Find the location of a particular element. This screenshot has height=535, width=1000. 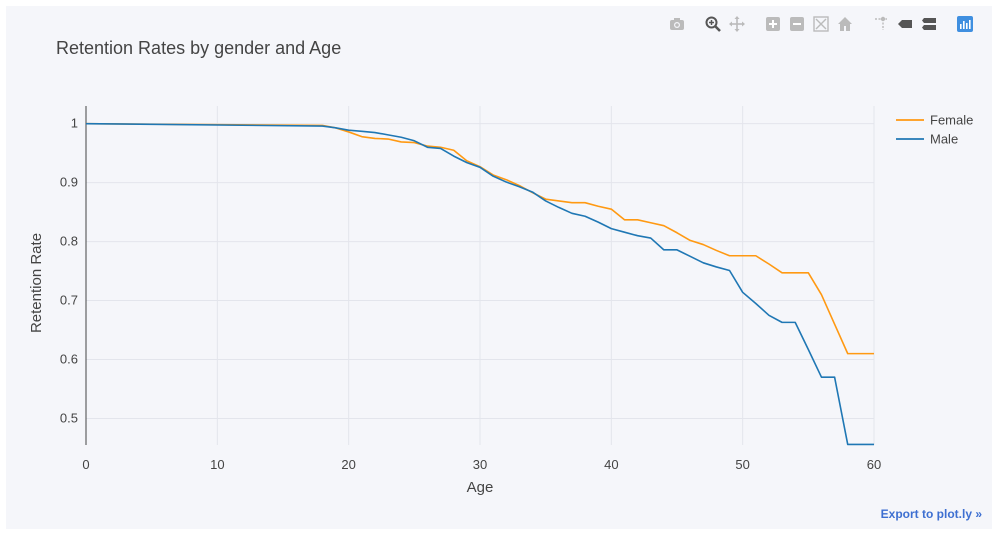

spike-lines-icon is located at coordinates (881, 24).